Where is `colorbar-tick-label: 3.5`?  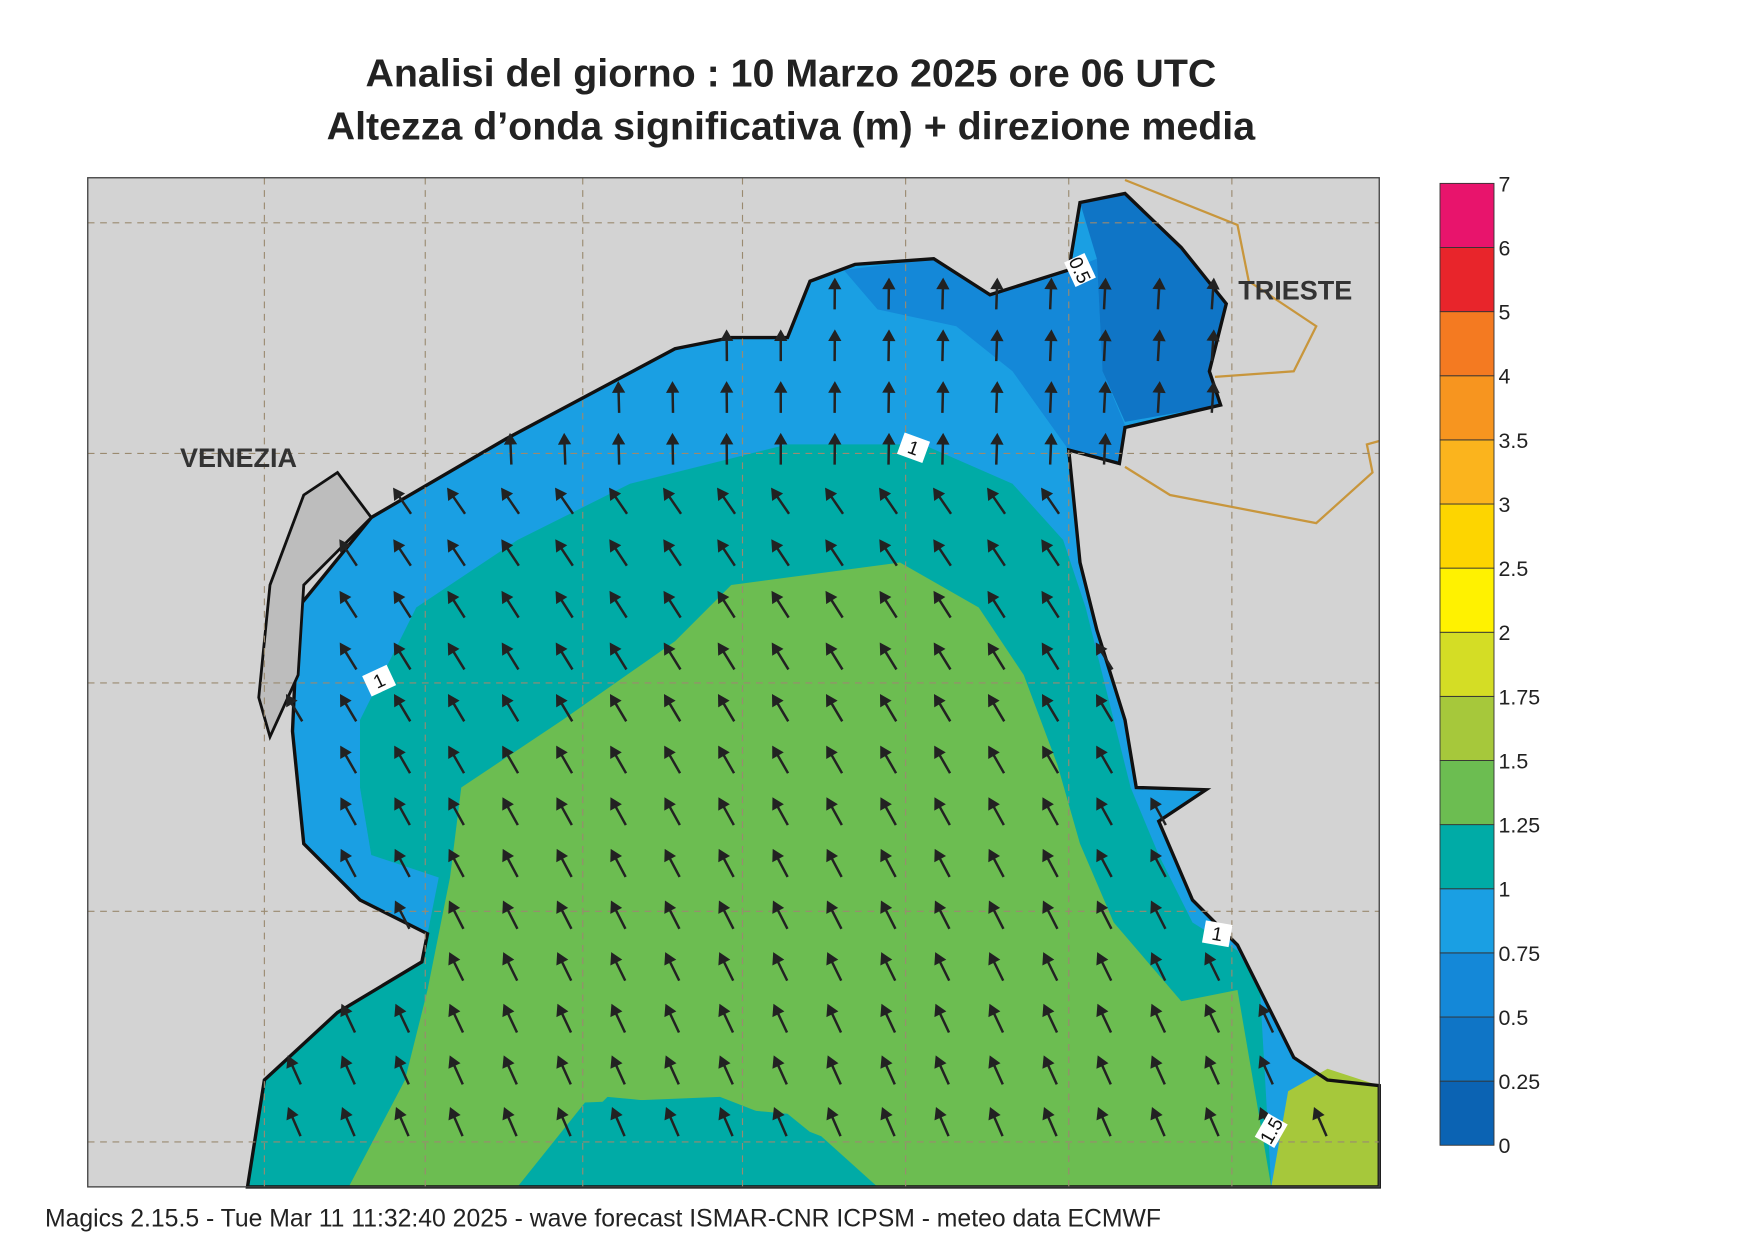
colorbar-tick-label: 3.5 is located at coordinates (1514, 441).